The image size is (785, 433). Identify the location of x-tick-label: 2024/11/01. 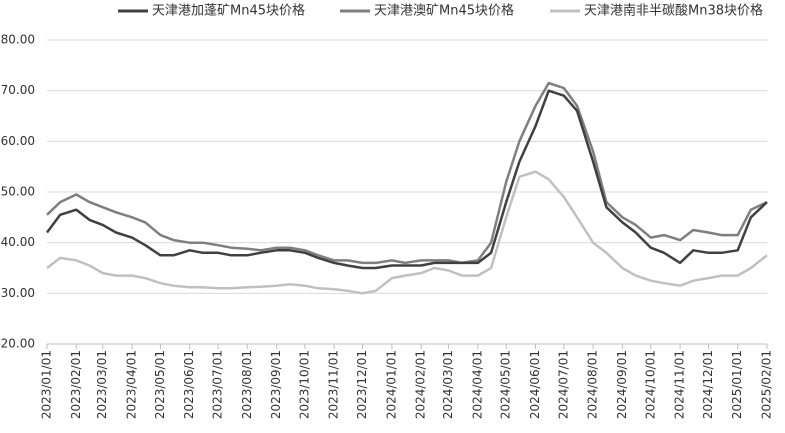
(680, 384).